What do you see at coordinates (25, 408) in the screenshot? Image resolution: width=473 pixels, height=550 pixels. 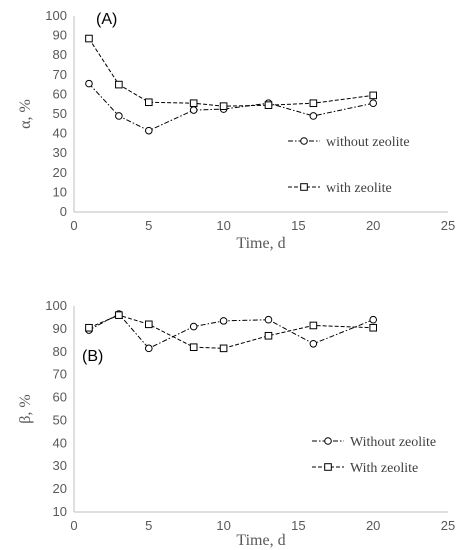 I see `y-axis-title: β, %` at bounding box center [25, 408].